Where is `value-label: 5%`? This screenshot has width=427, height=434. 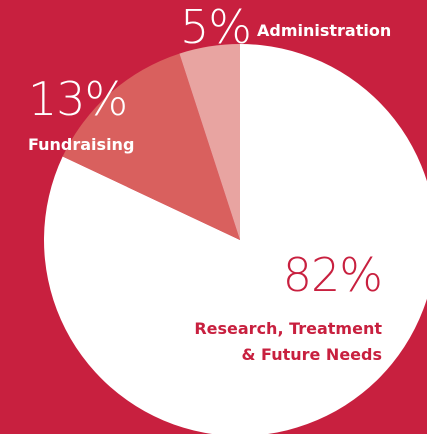 value-label: 5% is located at coordinates (216, 27).